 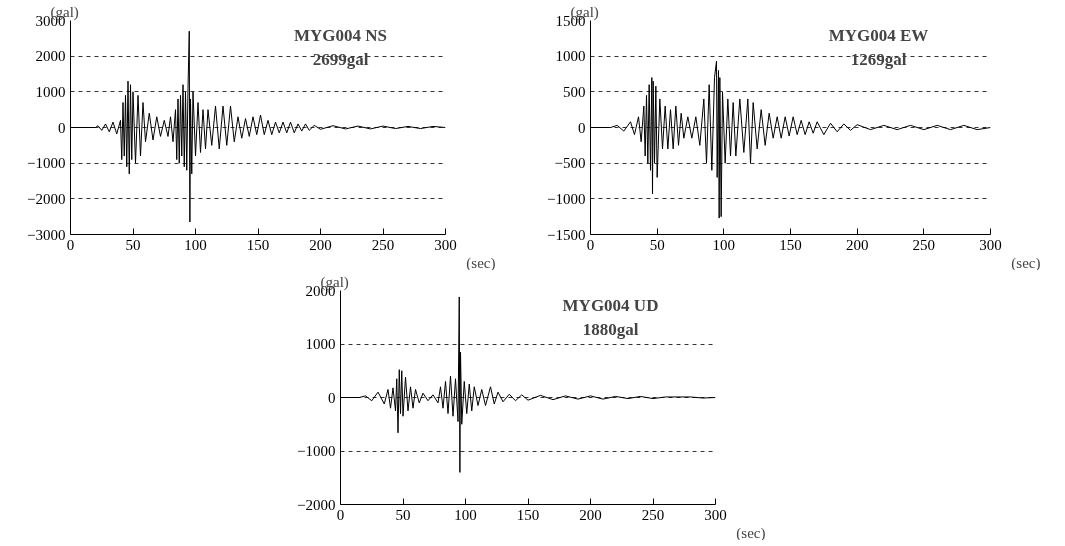 What do you see at coordinates (50, 56) in the screenshot?
I see `y-tick-label: 2000` at bounding box center [50, 56].